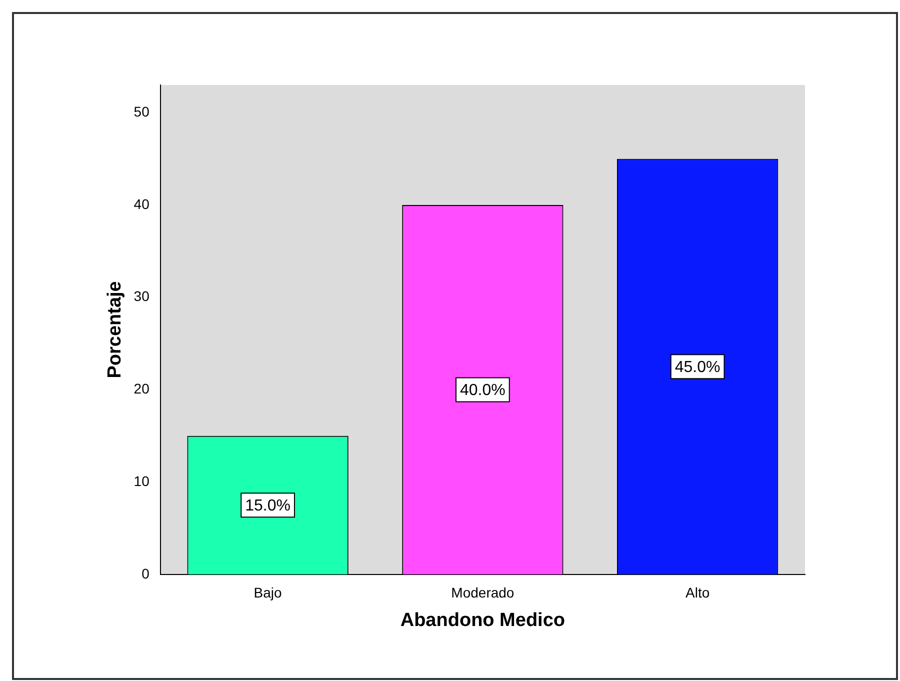 The image size is (900, 681). What do you see at coordinates (142, 204) in the screenshot?
I see `y-tick-label: 40` at bounding box center [142, 204].